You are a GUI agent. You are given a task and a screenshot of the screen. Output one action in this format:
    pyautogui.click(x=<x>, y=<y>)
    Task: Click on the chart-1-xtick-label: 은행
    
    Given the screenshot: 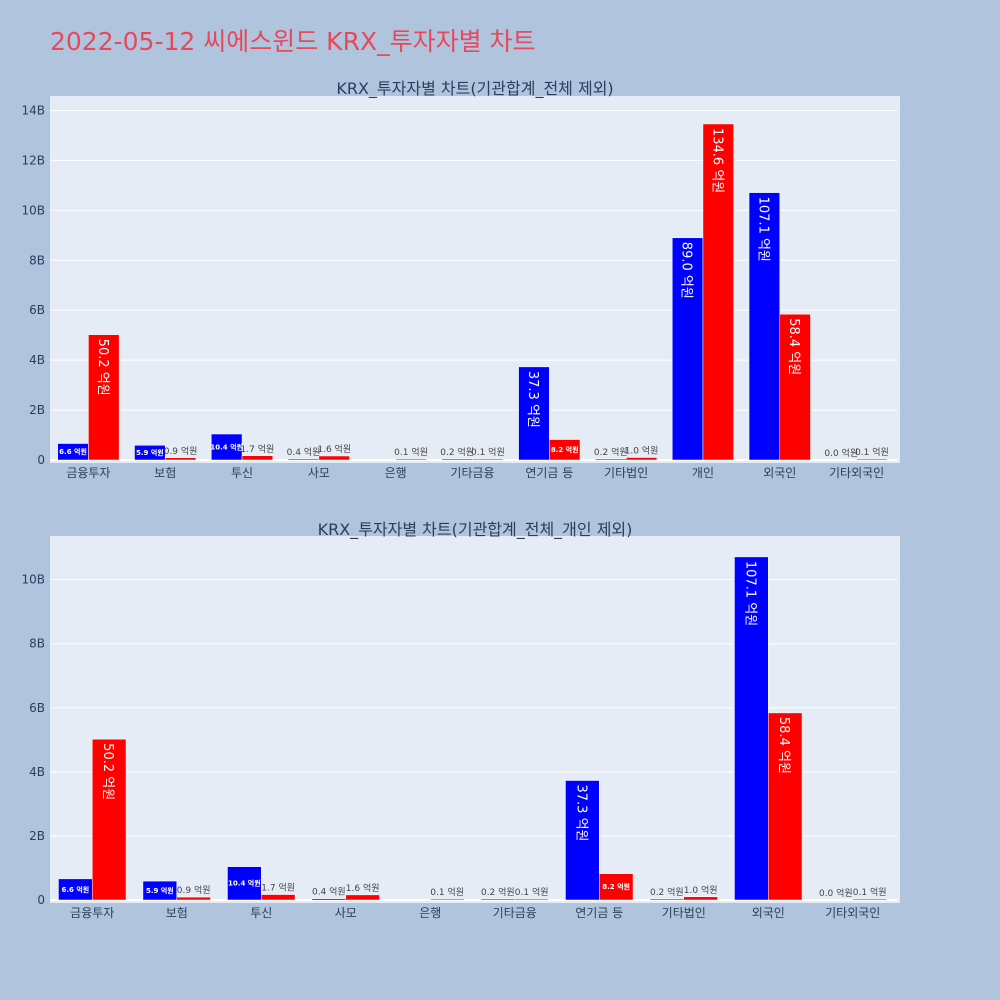 What is the action you would take?
    pyautogui.click(x=396, y=472)
    